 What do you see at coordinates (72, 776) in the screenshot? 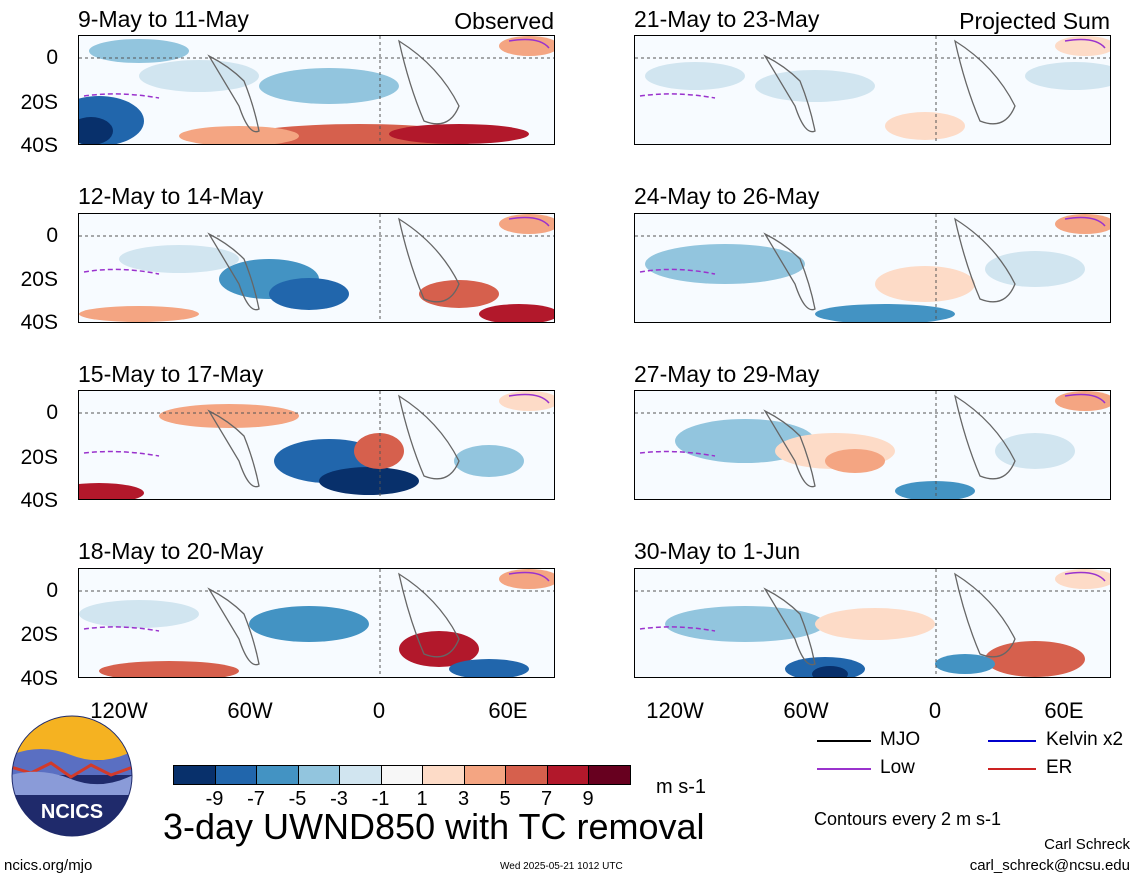
I see `ncics-logo: NCICS` at bounding box center [72, 776].